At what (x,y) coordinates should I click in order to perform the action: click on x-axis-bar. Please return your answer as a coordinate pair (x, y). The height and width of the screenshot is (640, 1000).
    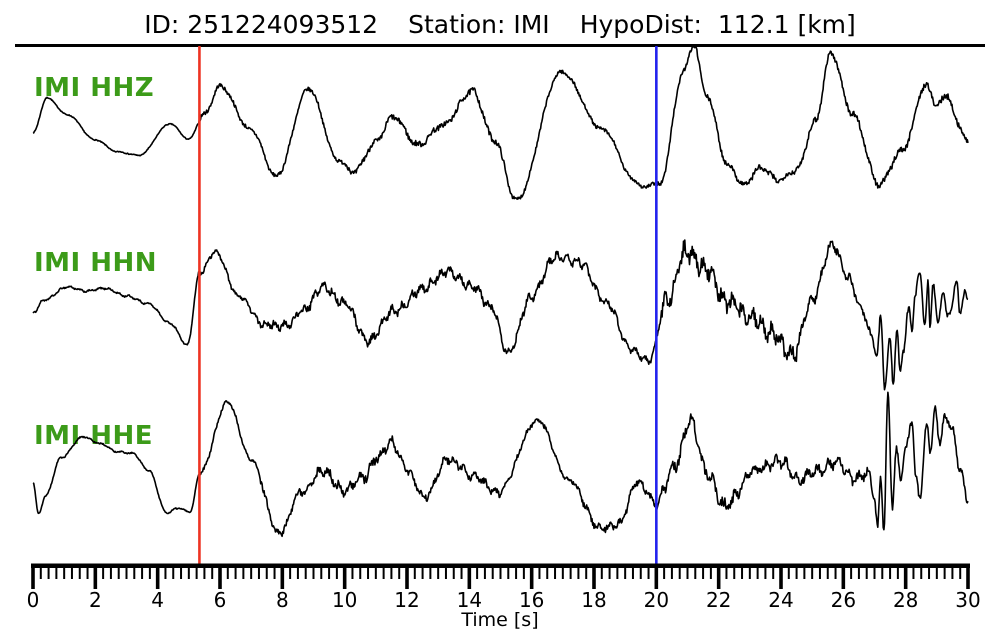
    Looking at the image, I should click on (500, 565).